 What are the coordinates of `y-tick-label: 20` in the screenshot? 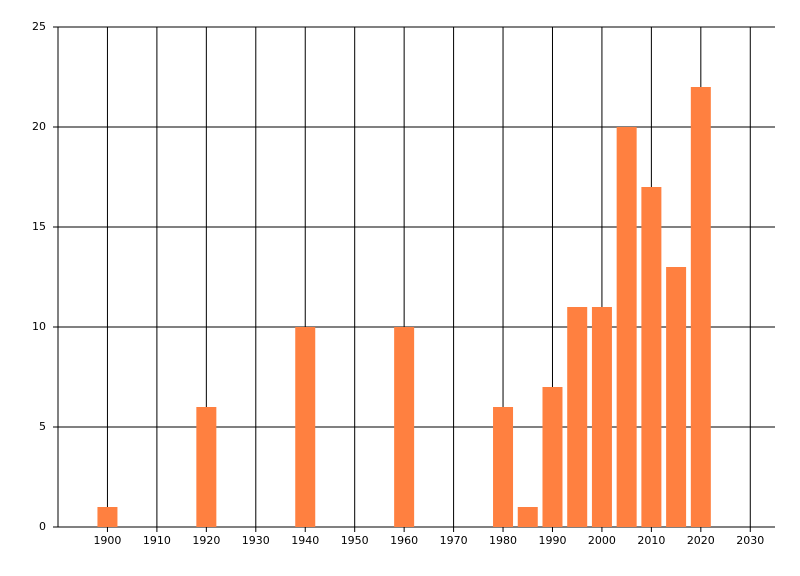 It's located at (39, 126).